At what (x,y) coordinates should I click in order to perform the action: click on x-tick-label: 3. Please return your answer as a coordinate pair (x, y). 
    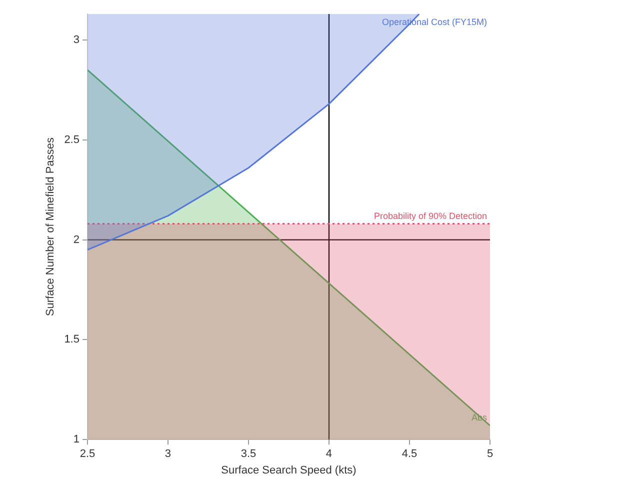
    Looking at the image, I should click on (168, 454).